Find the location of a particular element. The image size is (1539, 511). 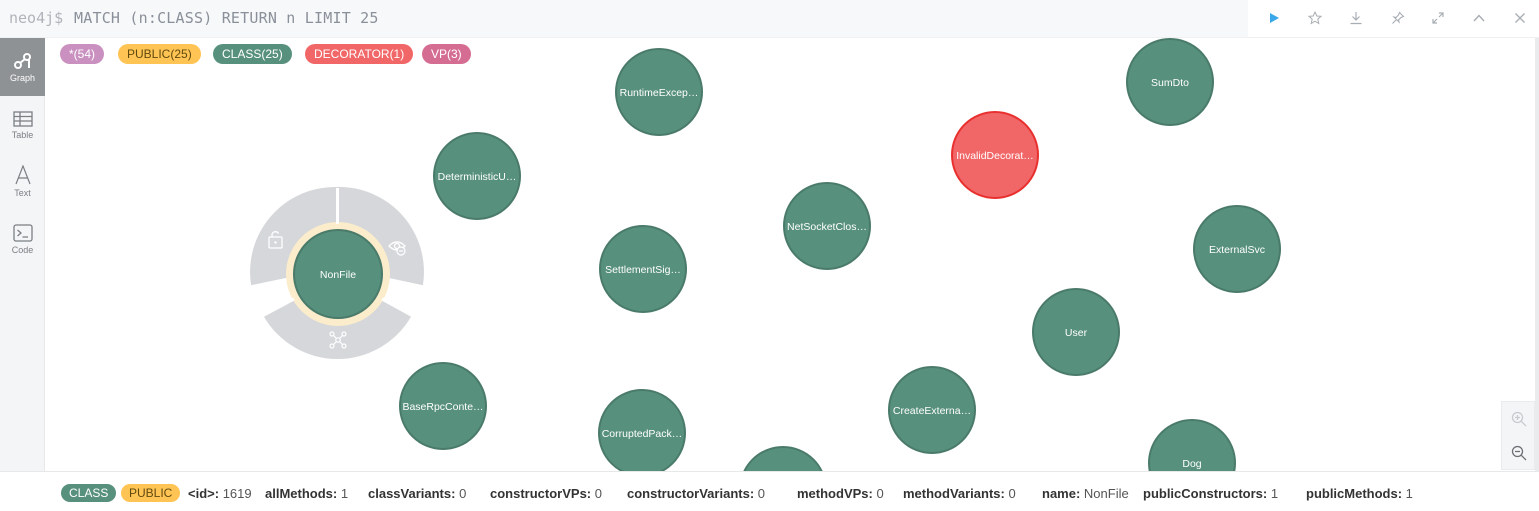

node-label: ExternalSvc is located at coordinates (1237, 250).